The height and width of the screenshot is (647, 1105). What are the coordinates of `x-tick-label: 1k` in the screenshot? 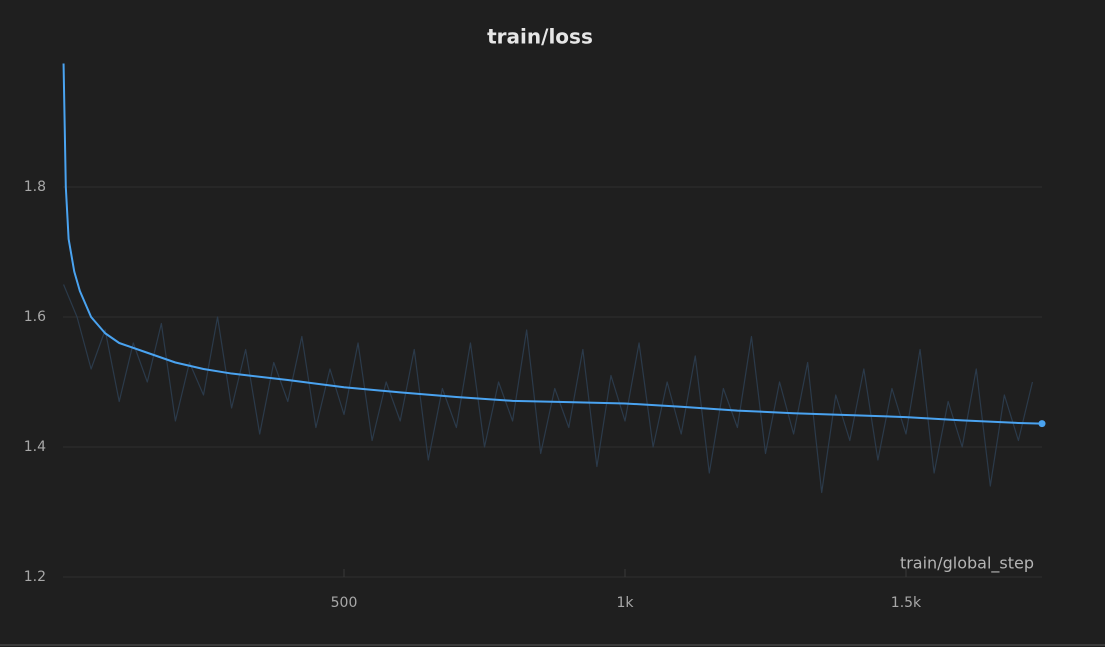 It's located at (625, 603).